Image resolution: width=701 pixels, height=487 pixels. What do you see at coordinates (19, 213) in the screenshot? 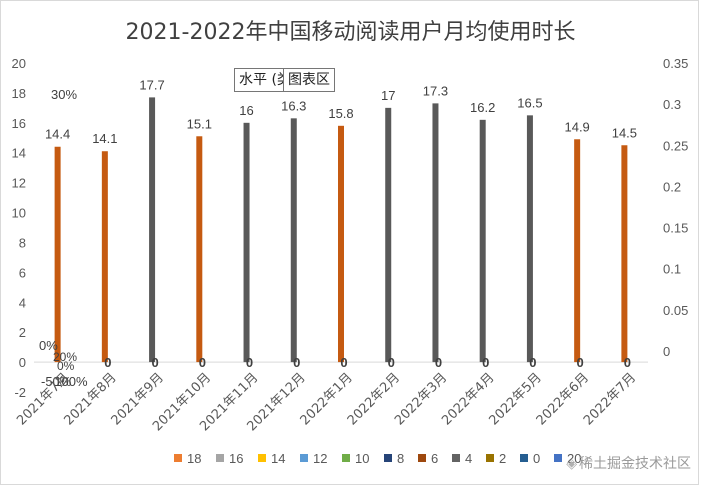
I see `y-left-tick-label: 10` at bounding box center [19, 213].